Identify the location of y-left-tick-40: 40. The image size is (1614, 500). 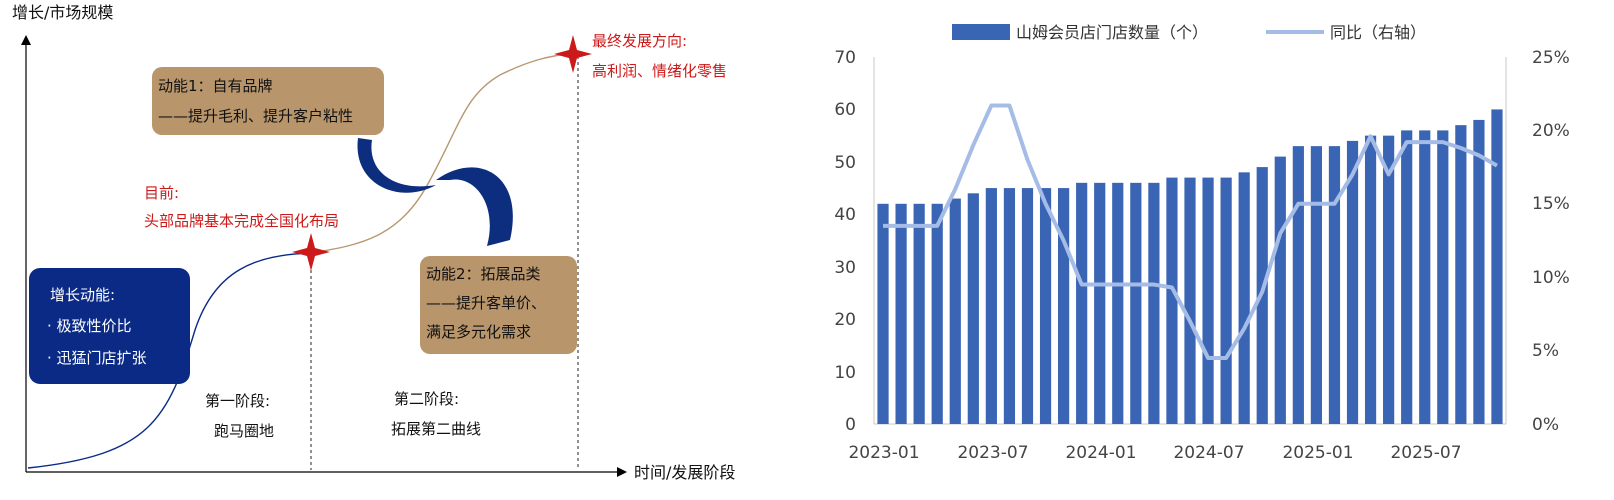
(845, 215).